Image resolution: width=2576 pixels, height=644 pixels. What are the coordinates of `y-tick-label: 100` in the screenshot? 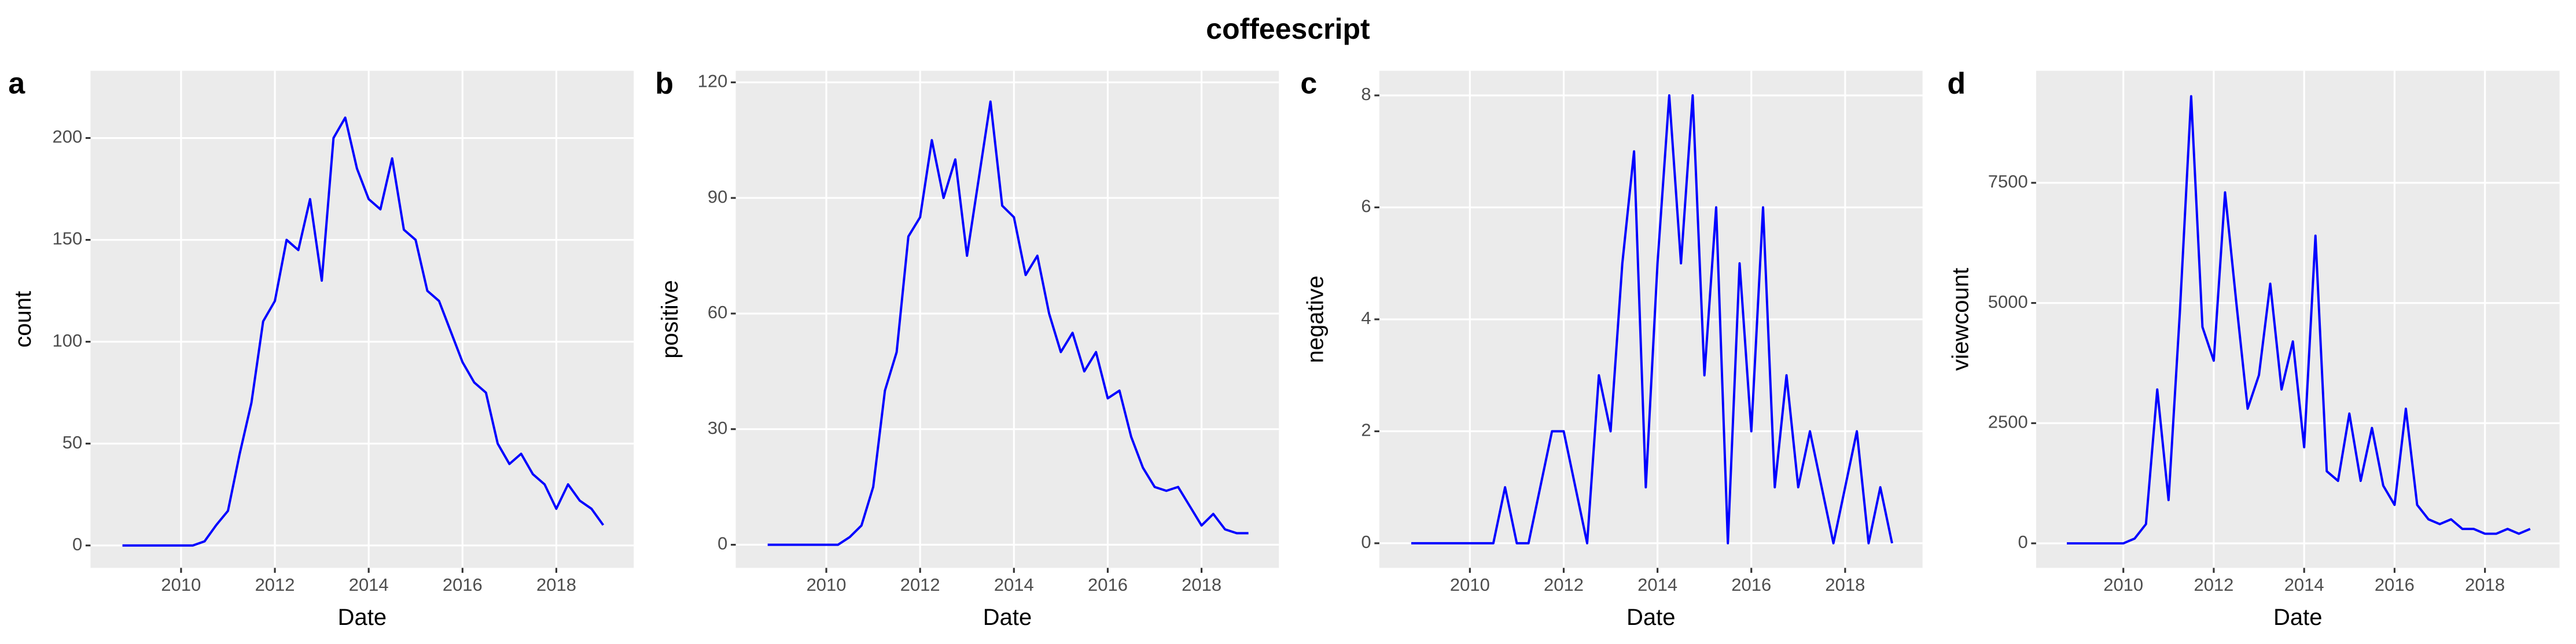 It's located at (68, 340).